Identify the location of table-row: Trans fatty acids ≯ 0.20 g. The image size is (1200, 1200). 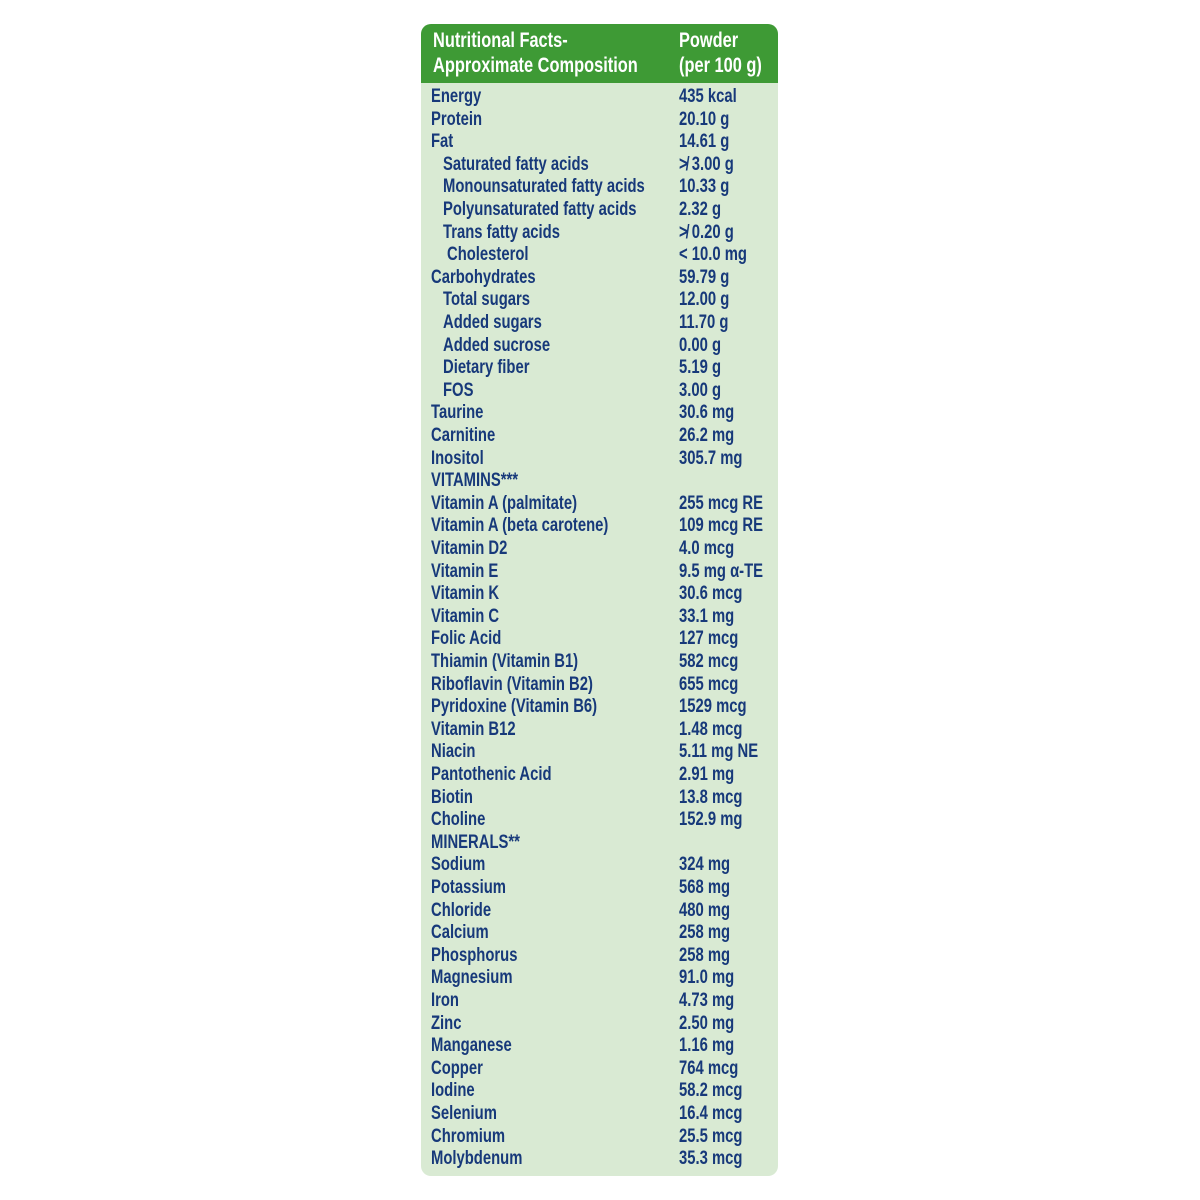
(599, 233).